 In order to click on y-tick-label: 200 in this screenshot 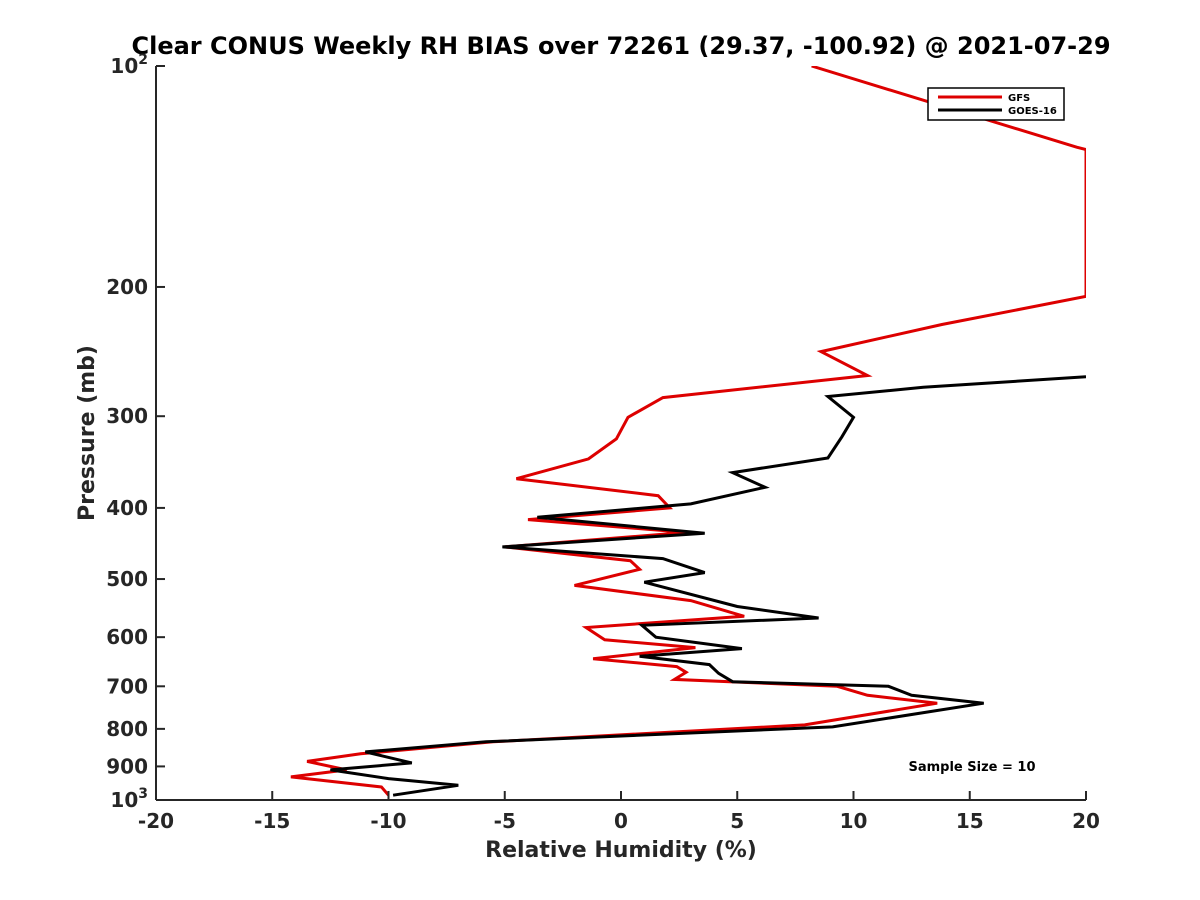, I will do `click(127, 287)`.